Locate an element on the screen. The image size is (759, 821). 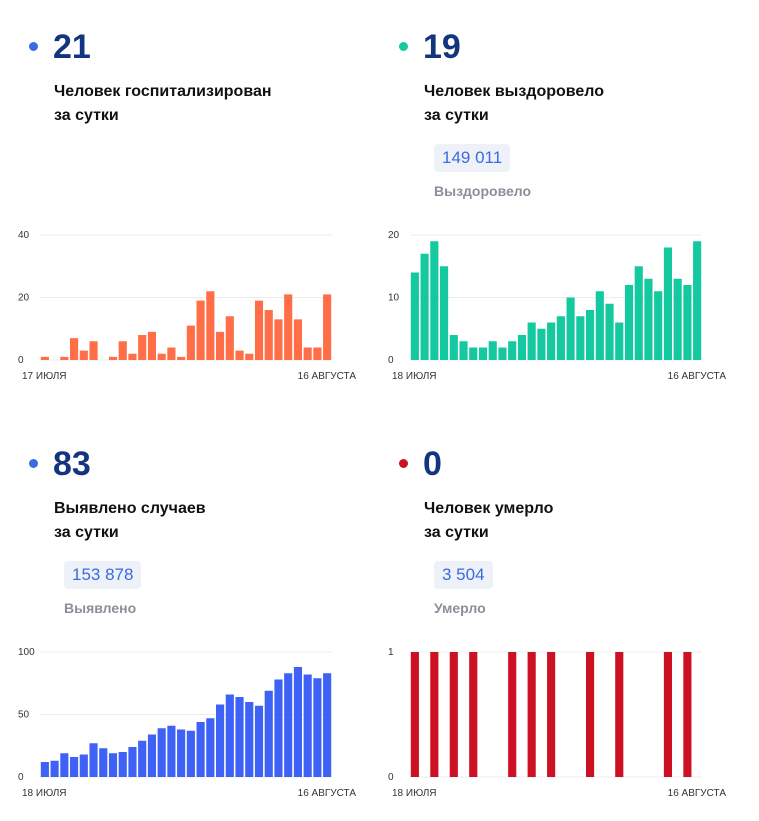
deaths-label-line2: за сутки is located at coordinates (456, 532).